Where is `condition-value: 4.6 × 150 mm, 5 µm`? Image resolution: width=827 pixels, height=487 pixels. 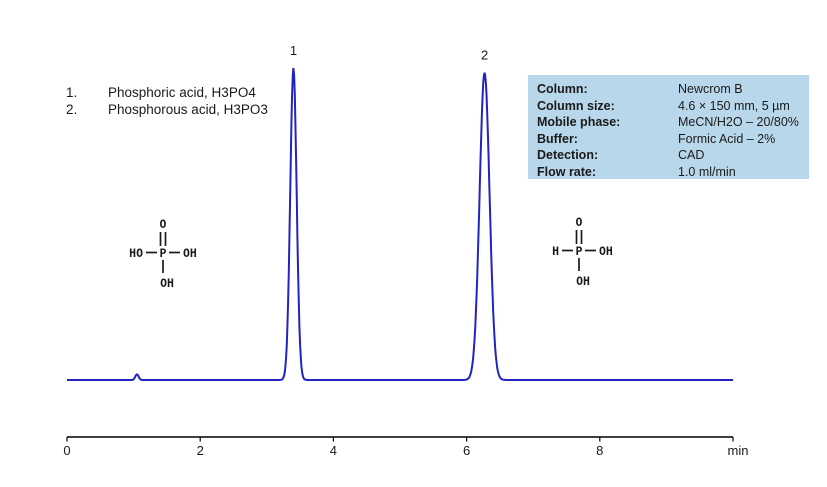
condition-value: 4.6 × 150 mm, 5 µm is located at coordinates (734, 105).